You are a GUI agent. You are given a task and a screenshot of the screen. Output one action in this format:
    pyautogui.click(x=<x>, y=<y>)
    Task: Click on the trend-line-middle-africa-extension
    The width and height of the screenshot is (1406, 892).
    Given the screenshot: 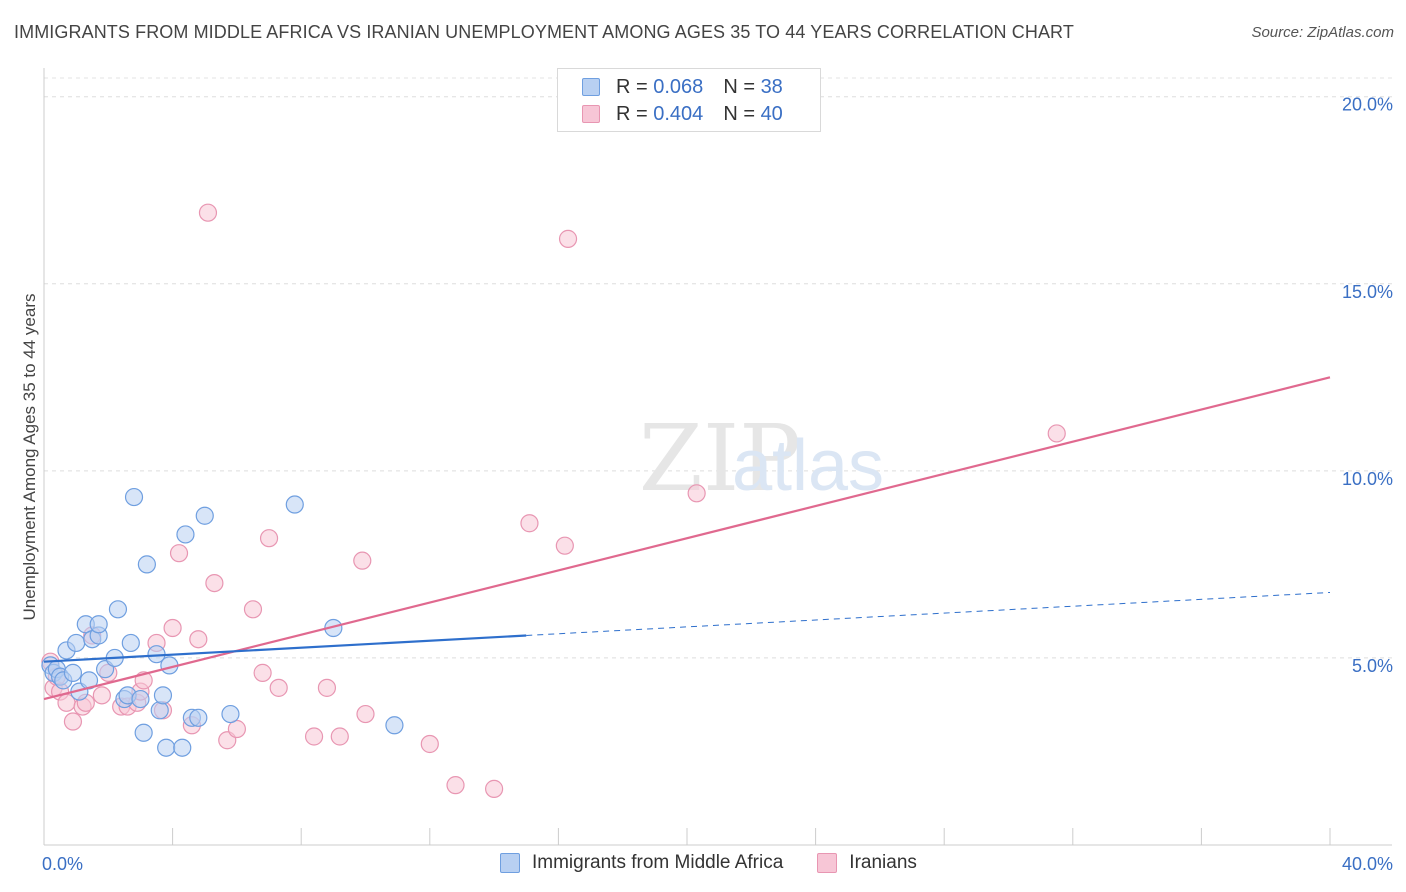 What is the action you would take?
    pyautogui.click(x=928, y=613)
    